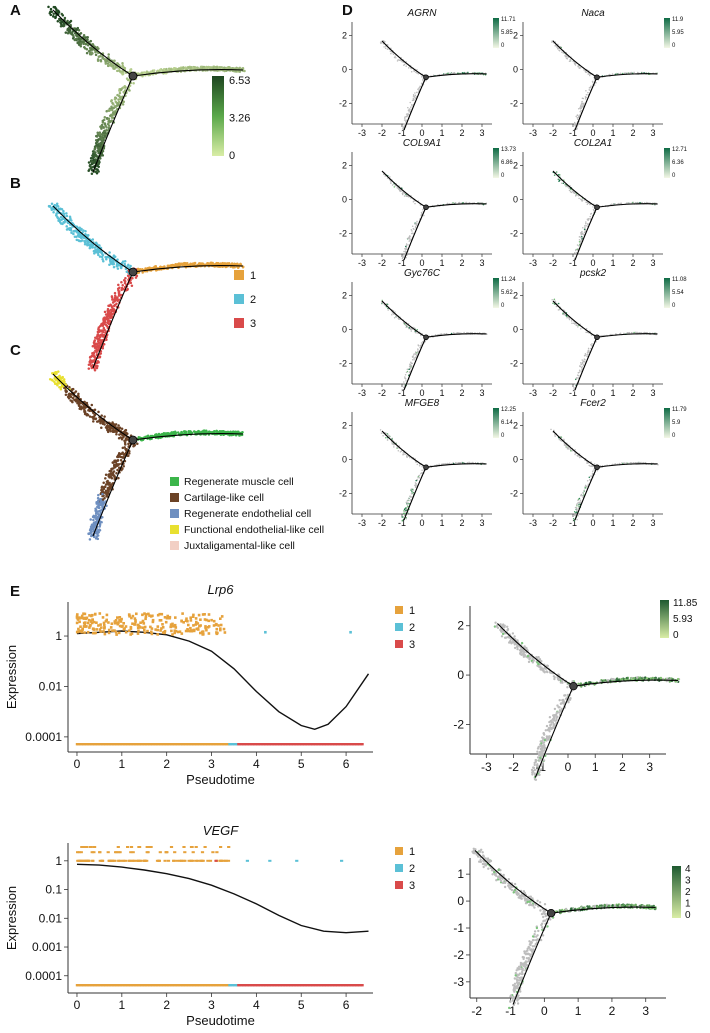 The image size is (710, 1033). Describe the element at coordinates (441, 523) in the screenshot. I see `gene-x-tick-label: 1` at that location.